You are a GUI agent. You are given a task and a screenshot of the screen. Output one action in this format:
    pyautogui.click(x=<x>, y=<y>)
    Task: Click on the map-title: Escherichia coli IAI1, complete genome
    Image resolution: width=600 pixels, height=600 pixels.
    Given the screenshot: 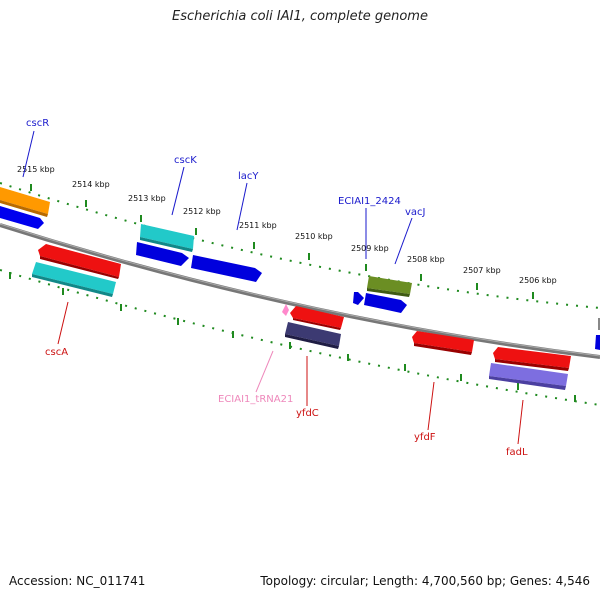 What is the action you would take?
    pyautogui.click(x=300, y=16)
    